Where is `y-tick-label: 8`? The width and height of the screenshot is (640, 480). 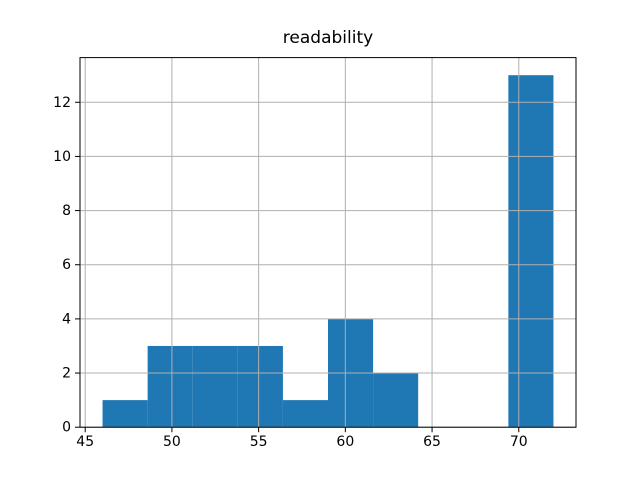
y-tick-label: 8 is located at coordinates (66, 211).